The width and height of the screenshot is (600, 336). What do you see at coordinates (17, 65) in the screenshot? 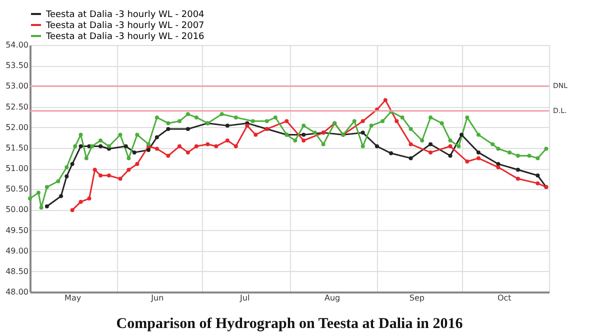
I see `y-tick-label: 53.50` at bounding box center [17, 65].